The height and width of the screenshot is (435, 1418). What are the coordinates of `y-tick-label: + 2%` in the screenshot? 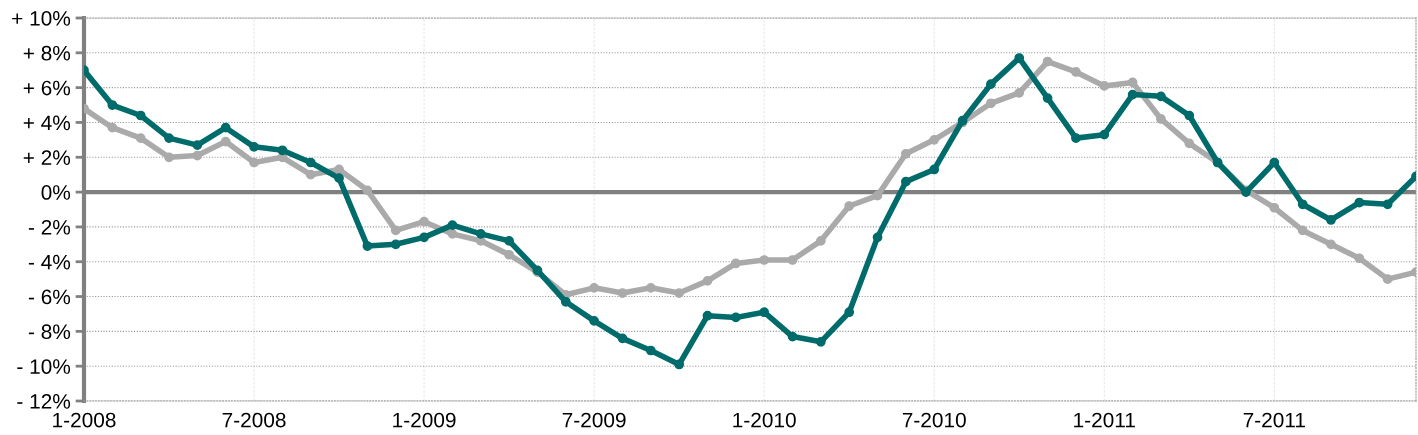 It's located at (47, 157).